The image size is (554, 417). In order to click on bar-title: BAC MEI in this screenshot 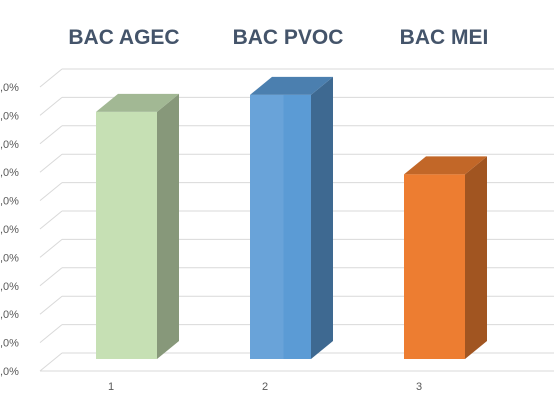, I will do `click(444, 37)`.